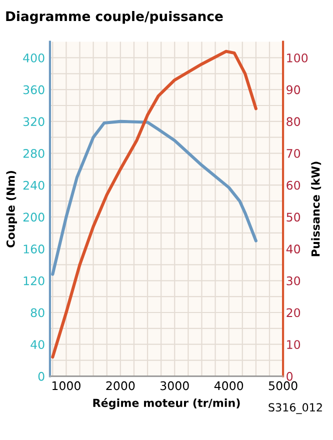 This screenshot has width=333, height=440. Describe the element at coordinates (37, 313) in the screenshot. I see `y-tick-label: 80` at that location.